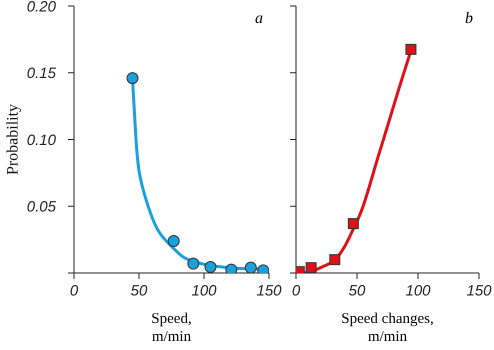 The height and width of the screenshot is (350, 494). I want to click on chart-title: b, so click(469, 19).